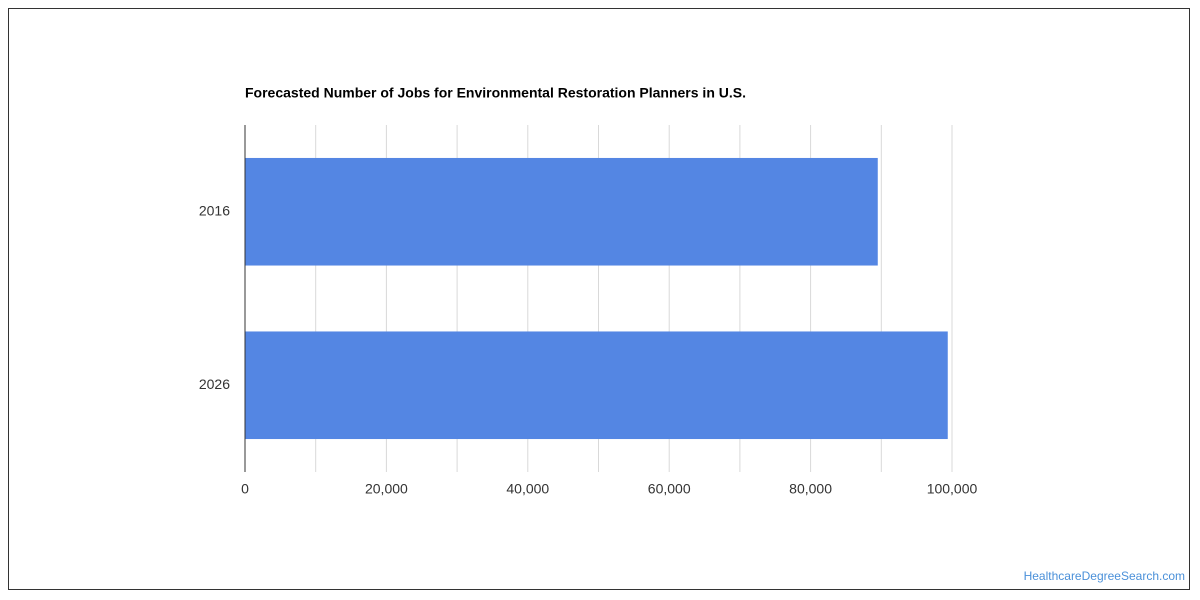 This screenshot has height=600, width=1200. What do you see at coordinates (214, 384) in the screenshot?
I see `y-tick-label: 2026` at bounding box center [214, 384].